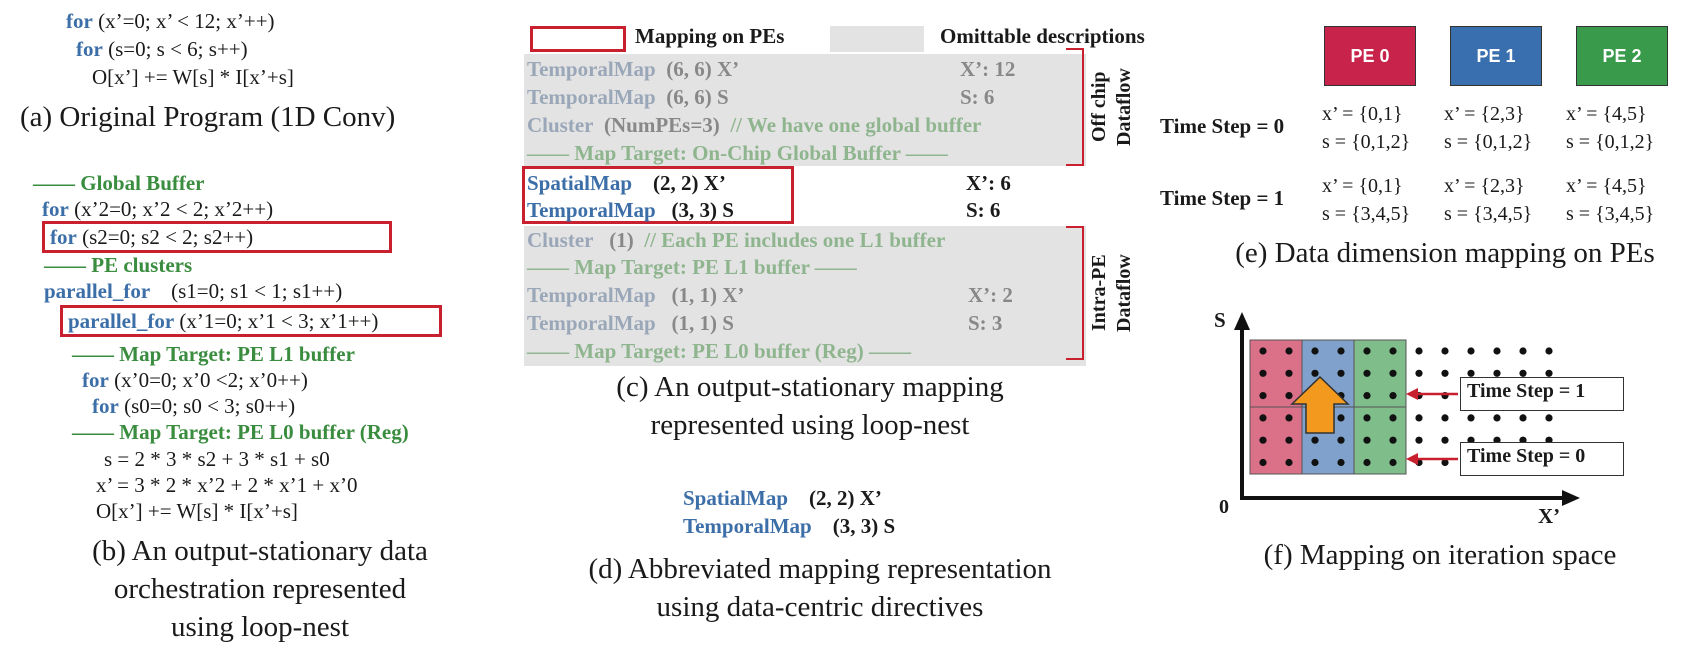  I want to click on map-row: TemporalMap (3, 3) S, so click(630, 210).